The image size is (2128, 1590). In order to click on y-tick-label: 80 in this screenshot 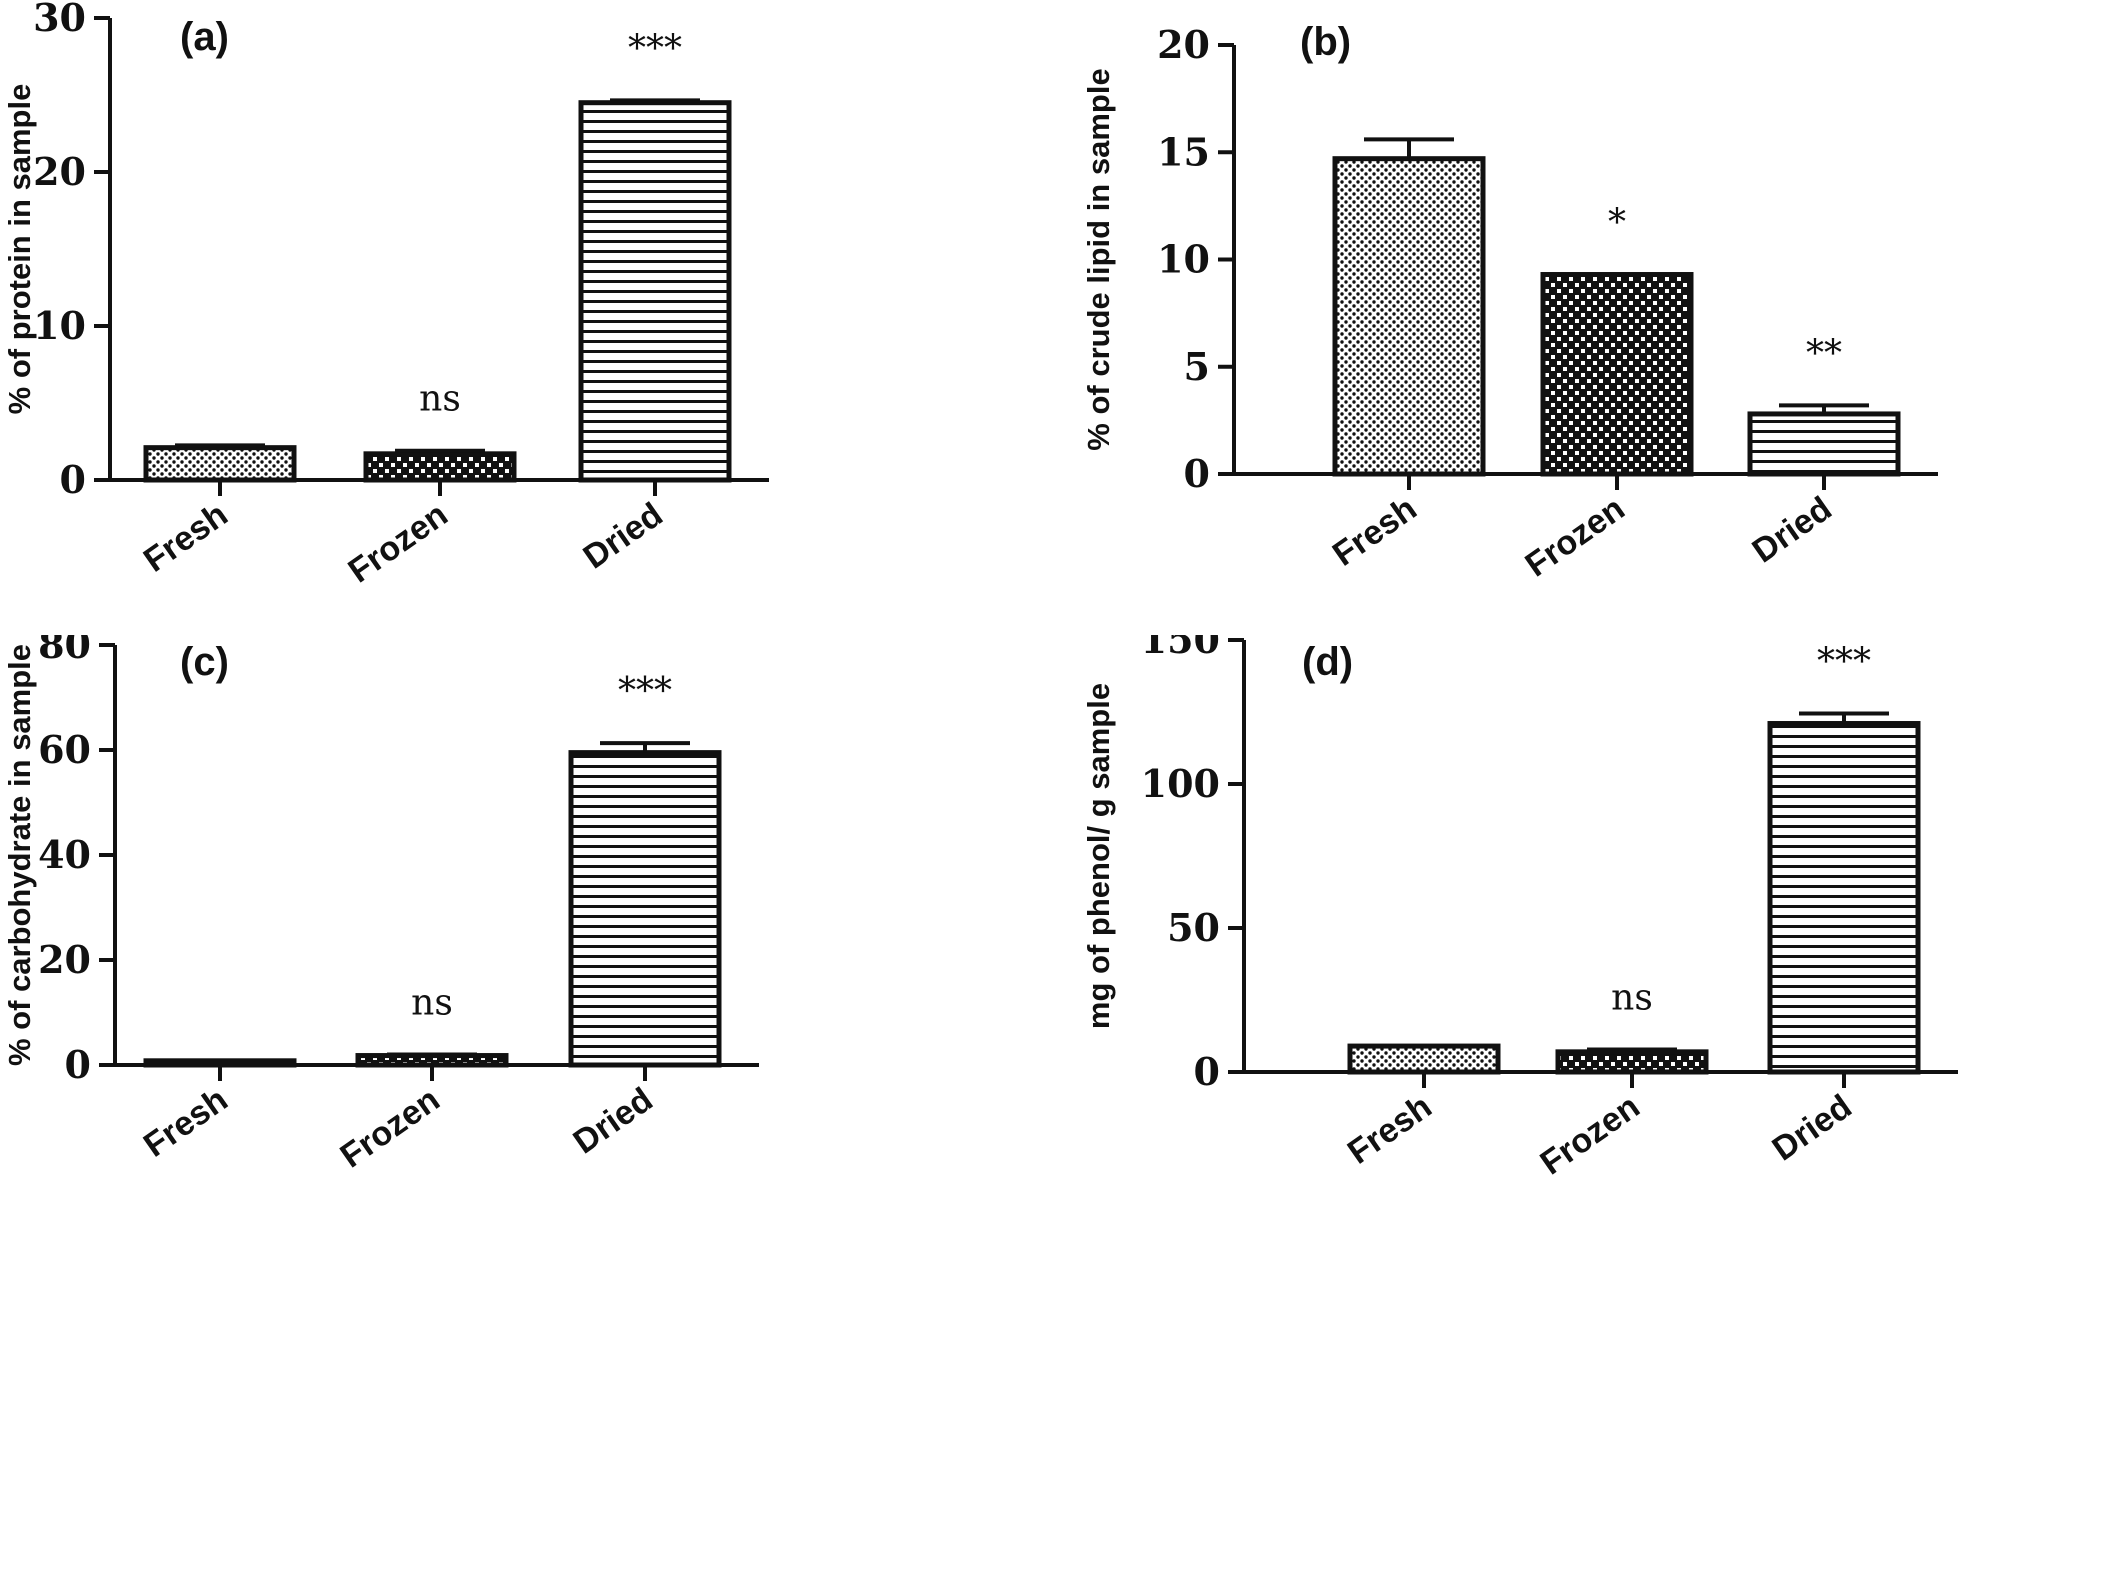, I will do `click(64, 651)`.